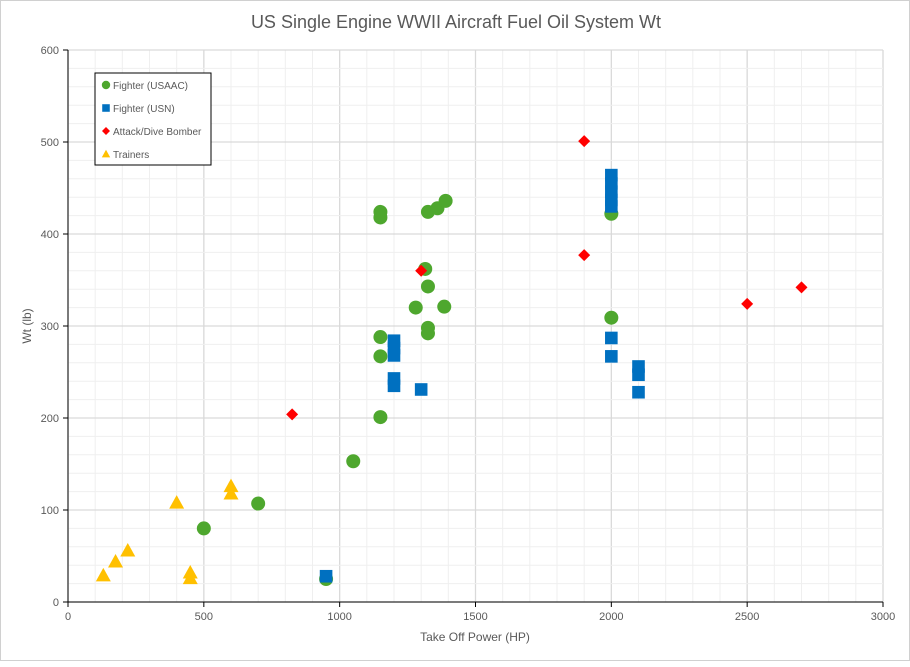 The width and height of the screenshot is (910, 667). Describe the element at coordinates (56, 603) in the screenshot. I see `y-tick-label: 0` at that location.